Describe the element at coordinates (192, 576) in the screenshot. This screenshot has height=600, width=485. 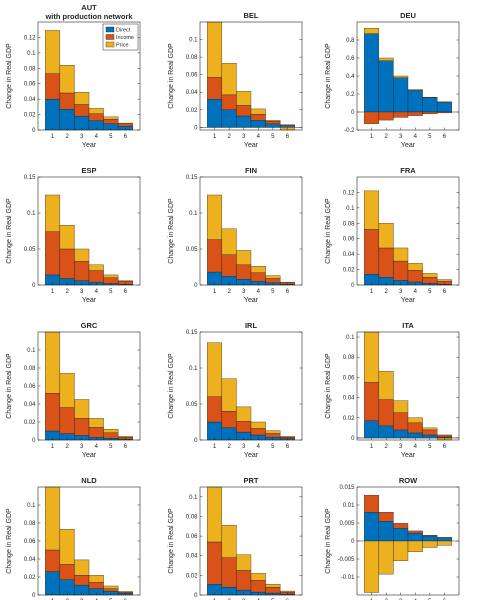
I see `y-tick-label: 0.02` at that location.